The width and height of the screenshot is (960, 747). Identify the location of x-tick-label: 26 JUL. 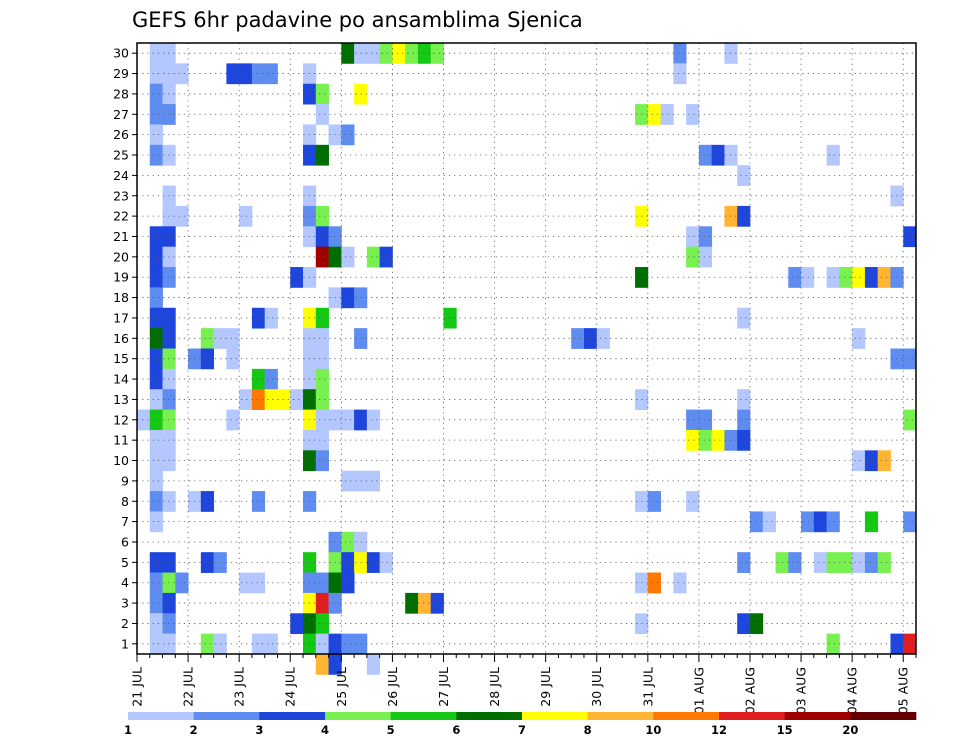
(392, 687).